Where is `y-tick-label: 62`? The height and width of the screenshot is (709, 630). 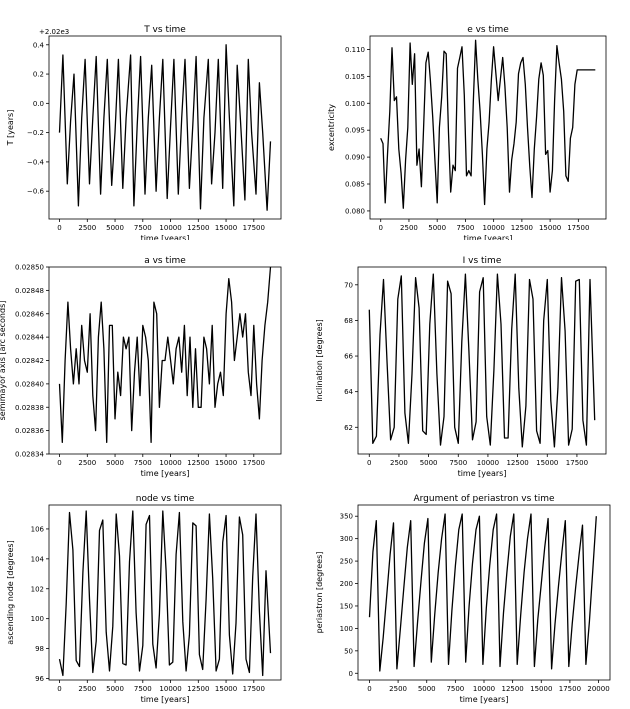
y-tick-label: 62 is located at coordinates (348, 428).